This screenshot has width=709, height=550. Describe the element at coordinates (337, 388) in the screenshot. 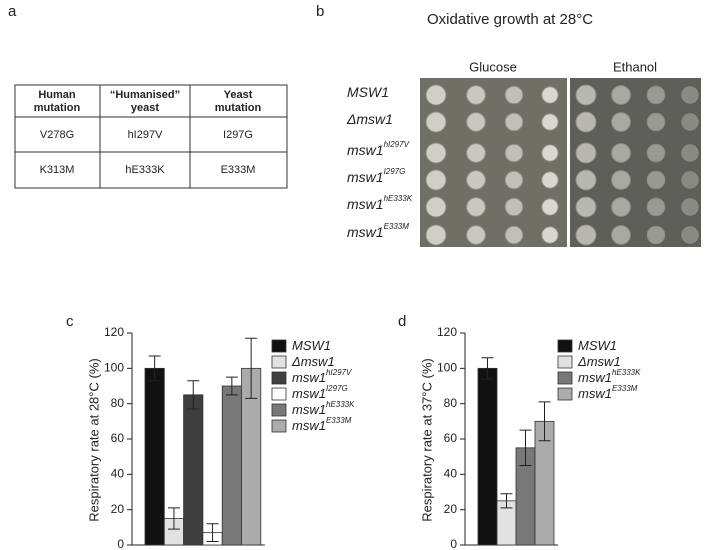

I see `label-sup: I297G` at that location.